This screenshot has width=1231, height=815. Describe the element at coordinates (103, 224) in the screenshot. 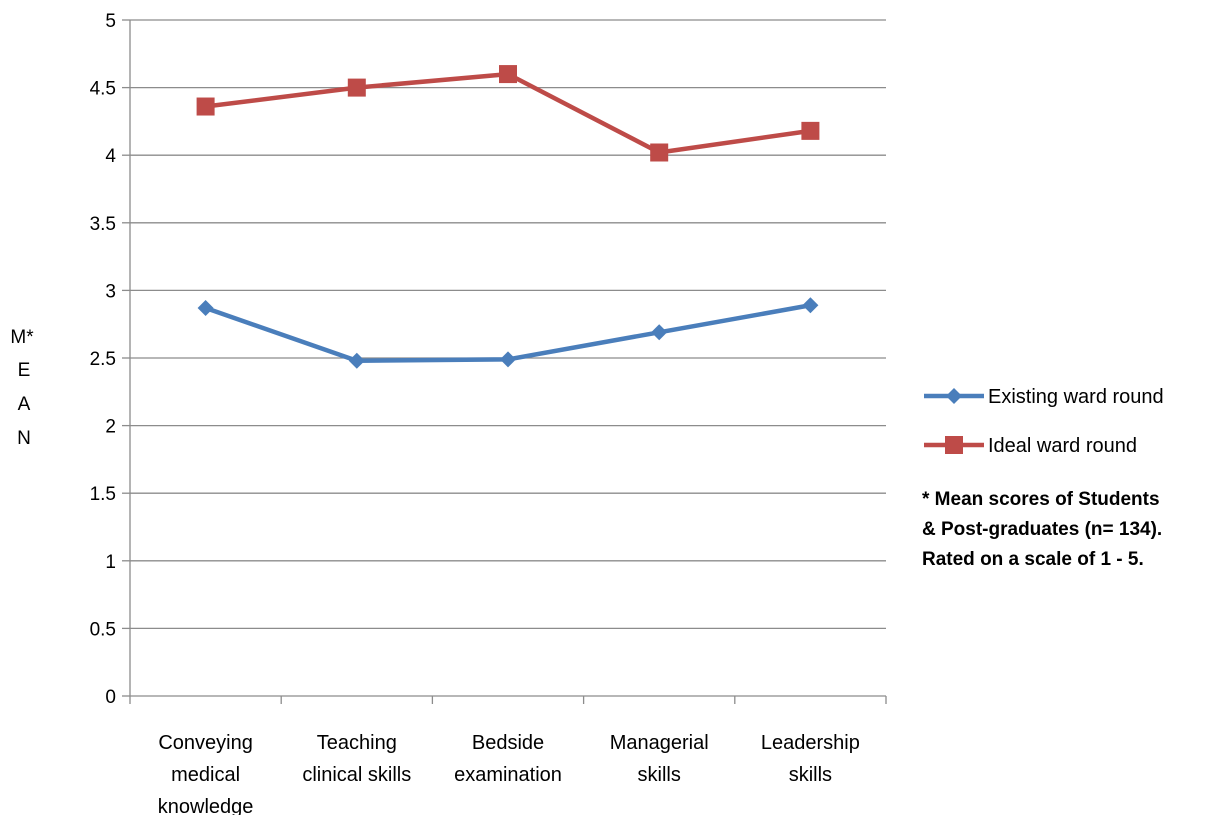

I see `y-tick-label: 3.5` at that location.